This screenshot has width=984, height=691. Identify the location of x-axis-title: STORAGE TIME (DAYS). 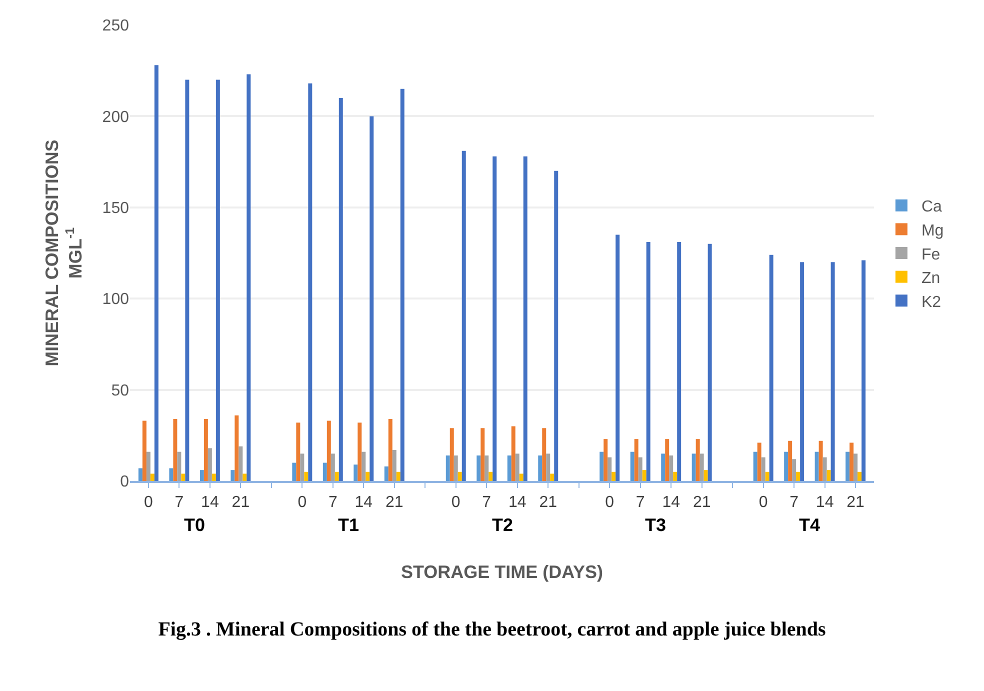
(502, 572).